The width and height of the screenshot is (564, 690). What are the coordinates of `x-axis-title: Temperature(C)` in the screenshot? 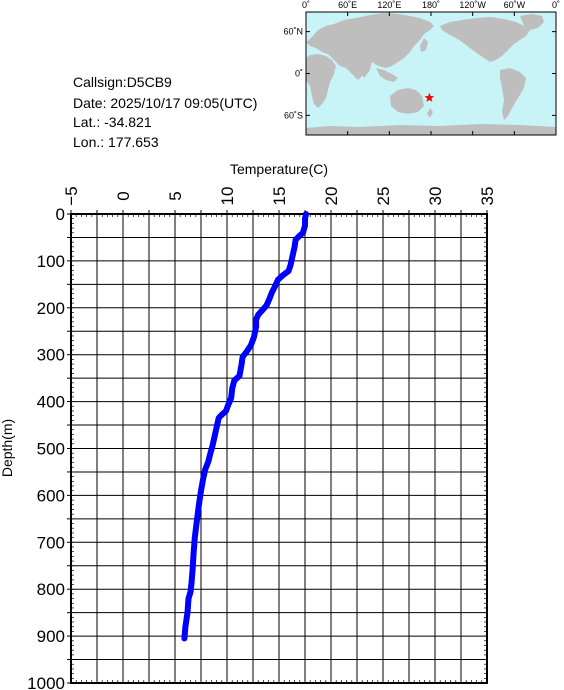 It's located at (279, 169).